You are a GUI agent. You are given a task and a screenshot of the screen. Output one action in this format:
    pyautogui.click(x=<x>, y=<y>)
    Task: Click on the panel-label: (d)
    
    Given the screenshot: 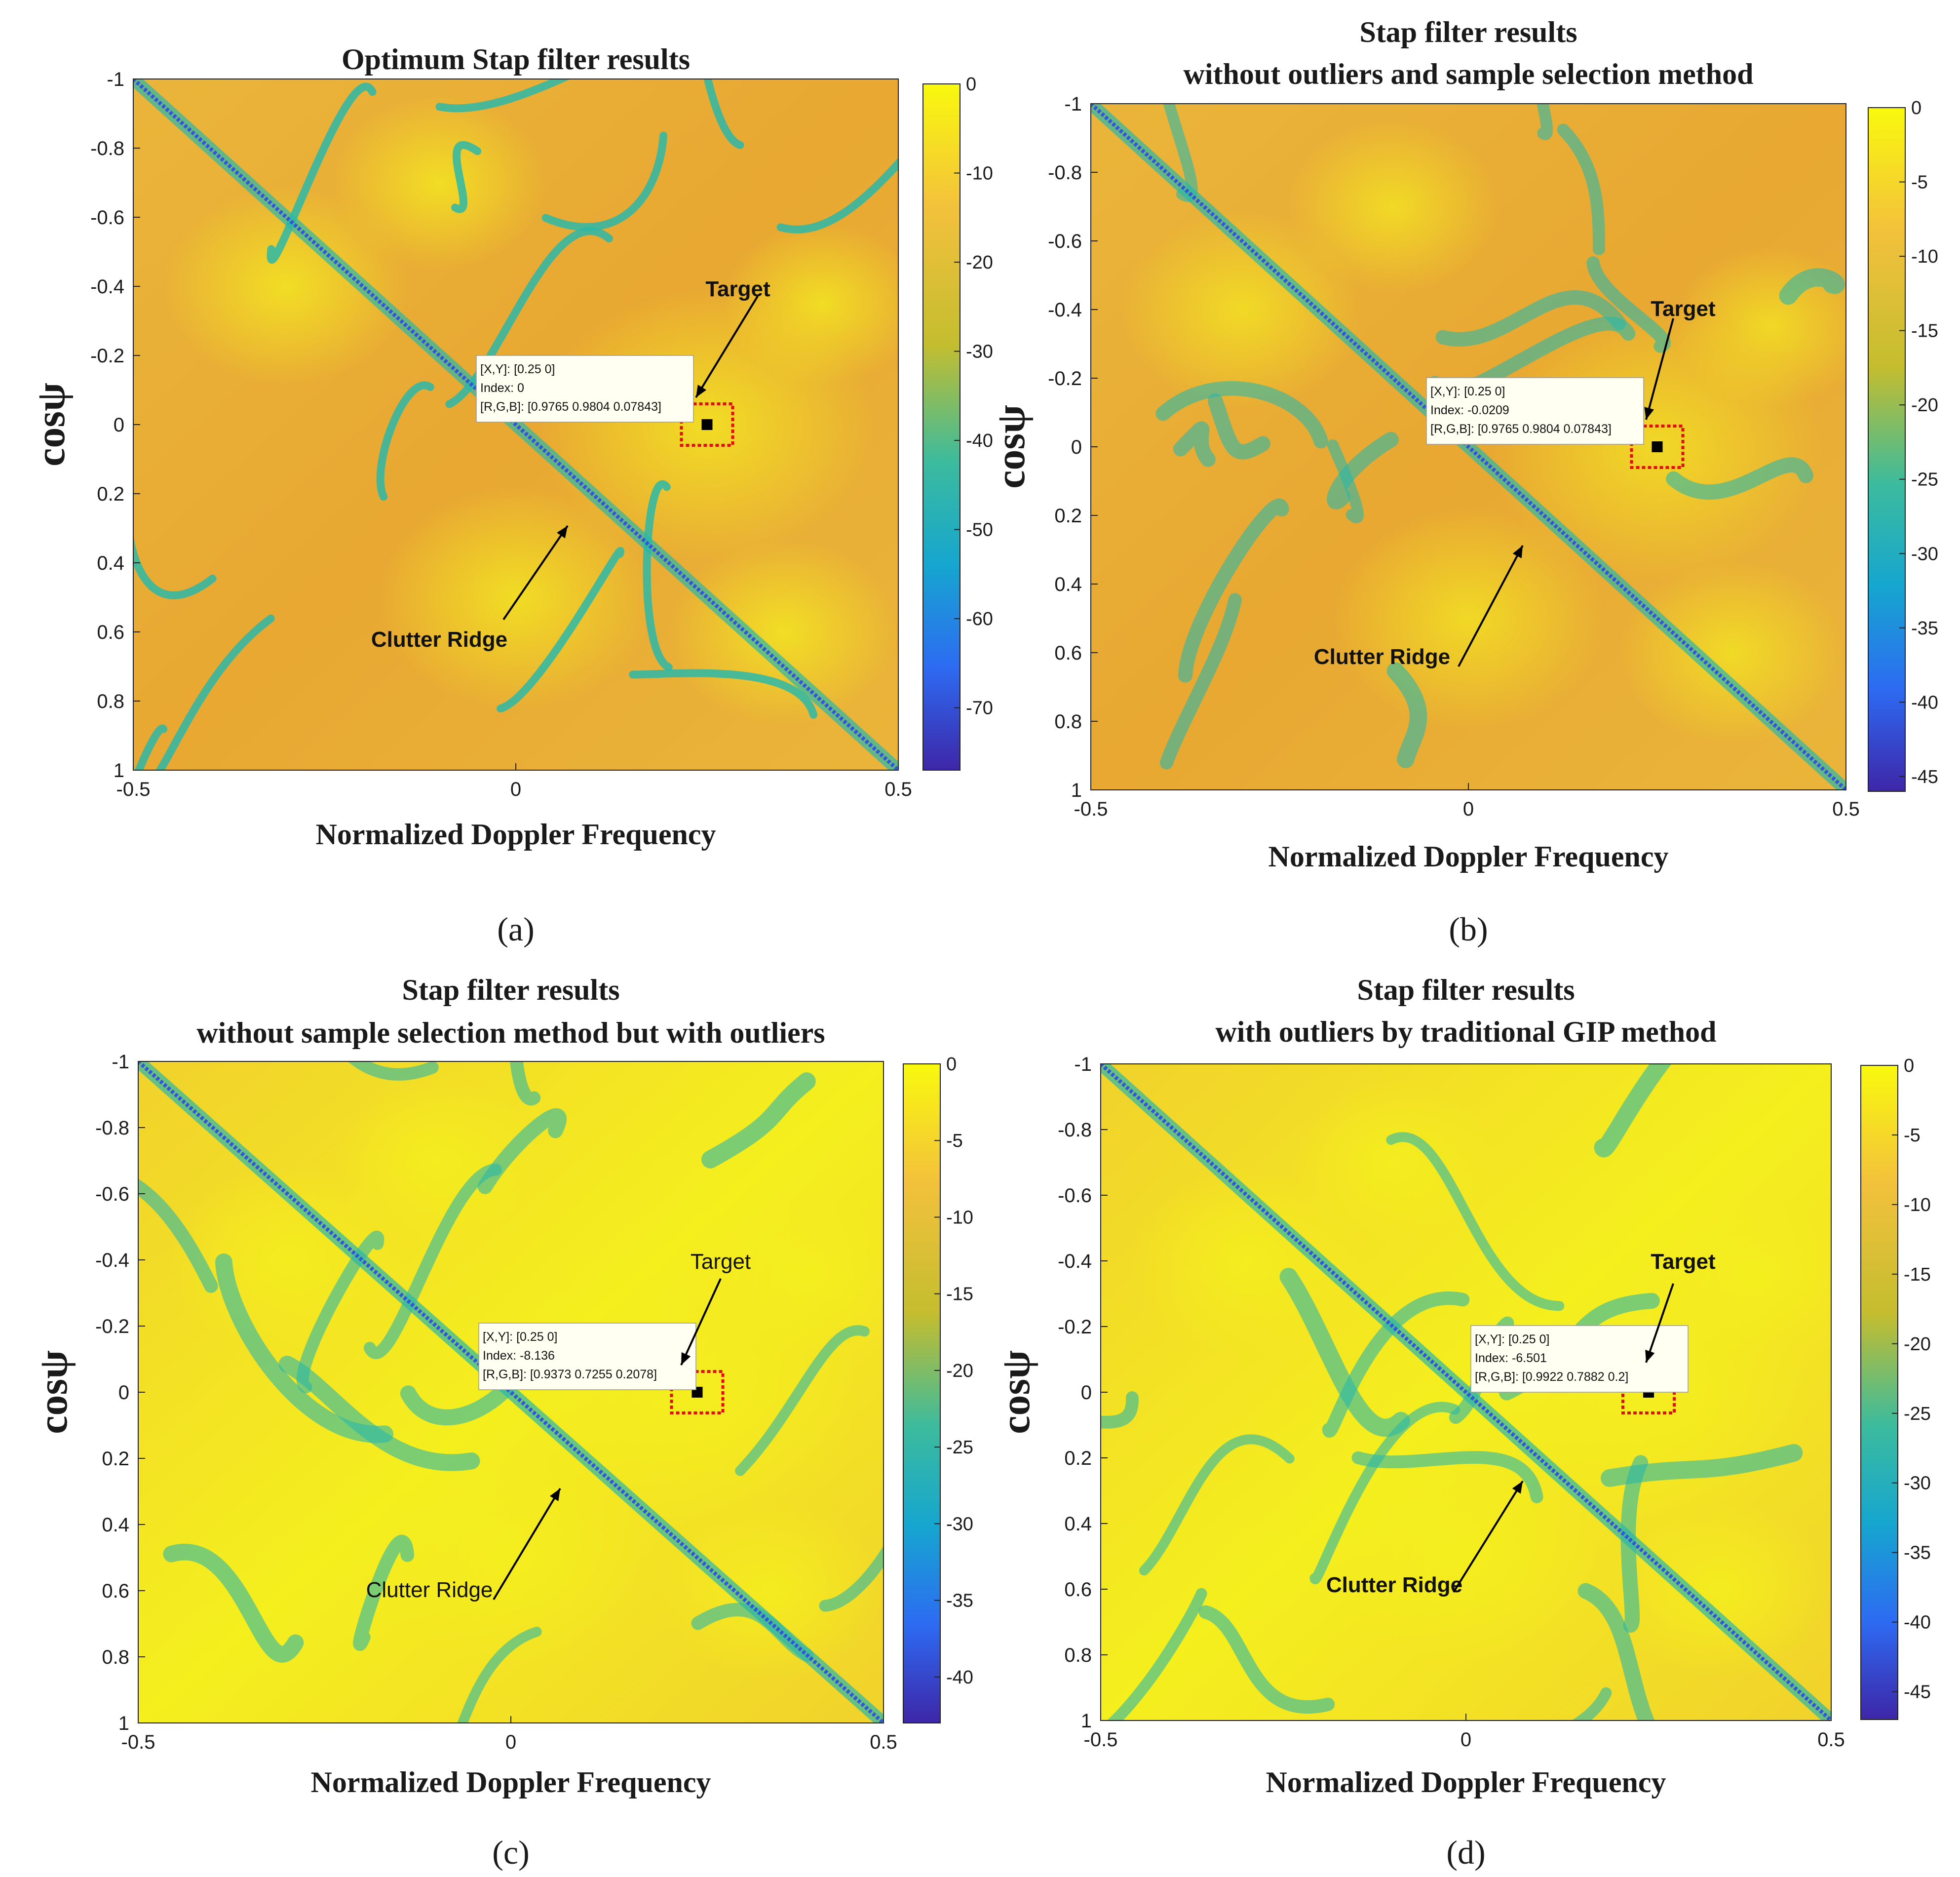 What is the action you would take?
    pyautogui.click(x=1465, y=1852)
    